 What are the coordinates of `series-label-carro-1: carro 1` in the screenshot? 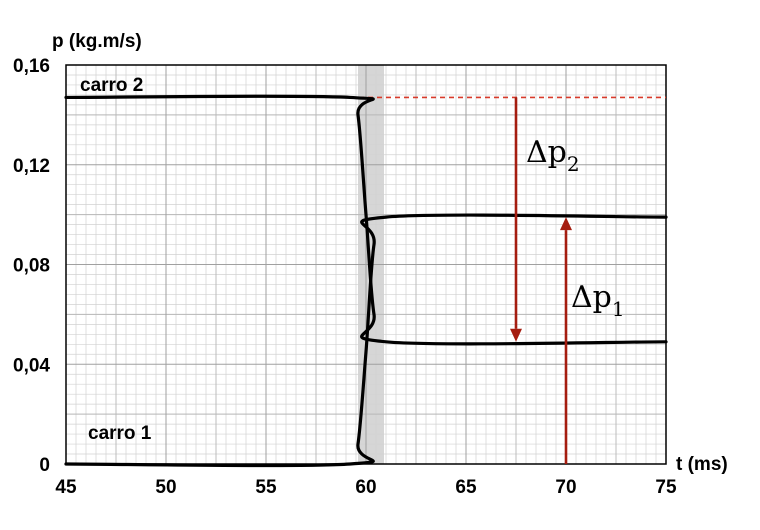 It's located at (120, 433).